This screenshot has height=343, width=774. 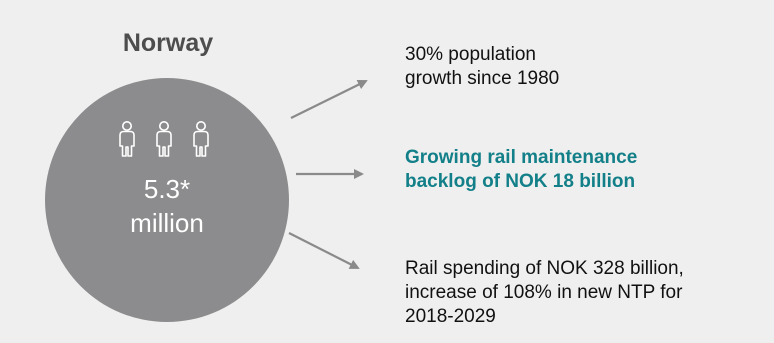 I want to click on population-label: 5.3* million, so click(x=167, y=206).